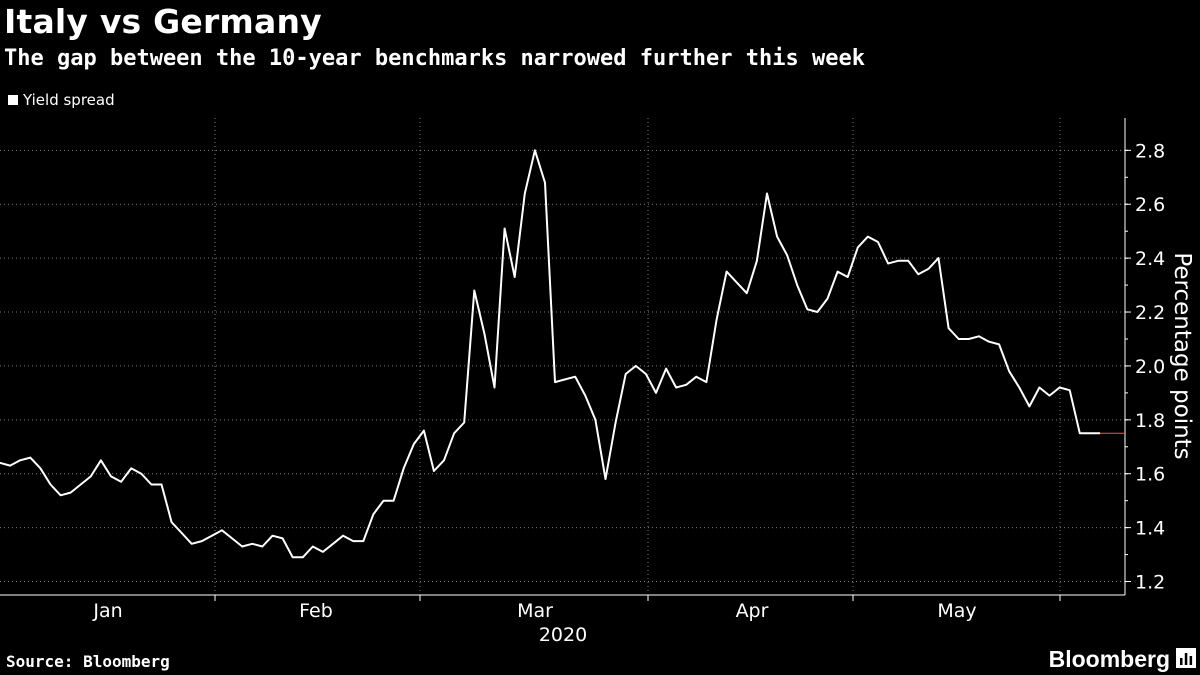  Describe the element at coordinates (1150, 205) in the screenshot. I see `y-tick-label: 2.6` at that location.